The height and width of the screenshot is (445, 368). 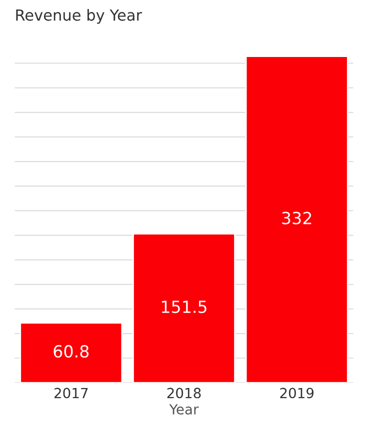 What do you see at coordinates (297, 218) in the screenshot?
I see `data-label: 332` at bounding box center [297, 218].